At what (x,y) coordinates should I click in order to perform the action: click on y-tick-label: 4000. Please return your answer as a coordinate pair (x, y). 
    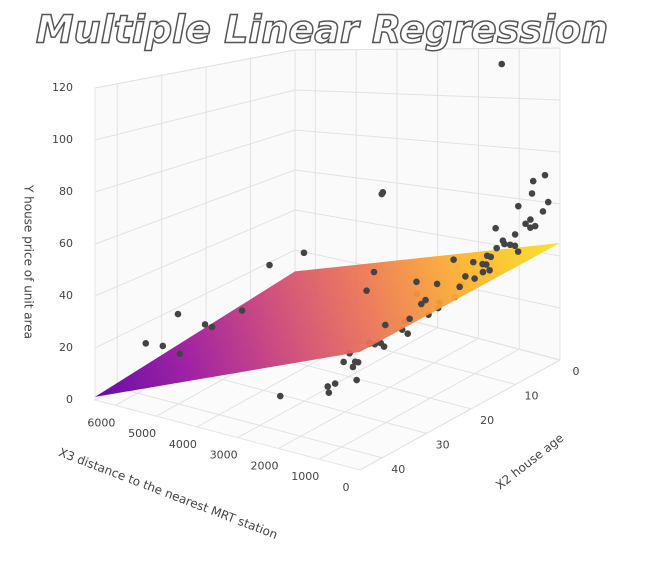
    Looking at the image, I should click on (183, 444).